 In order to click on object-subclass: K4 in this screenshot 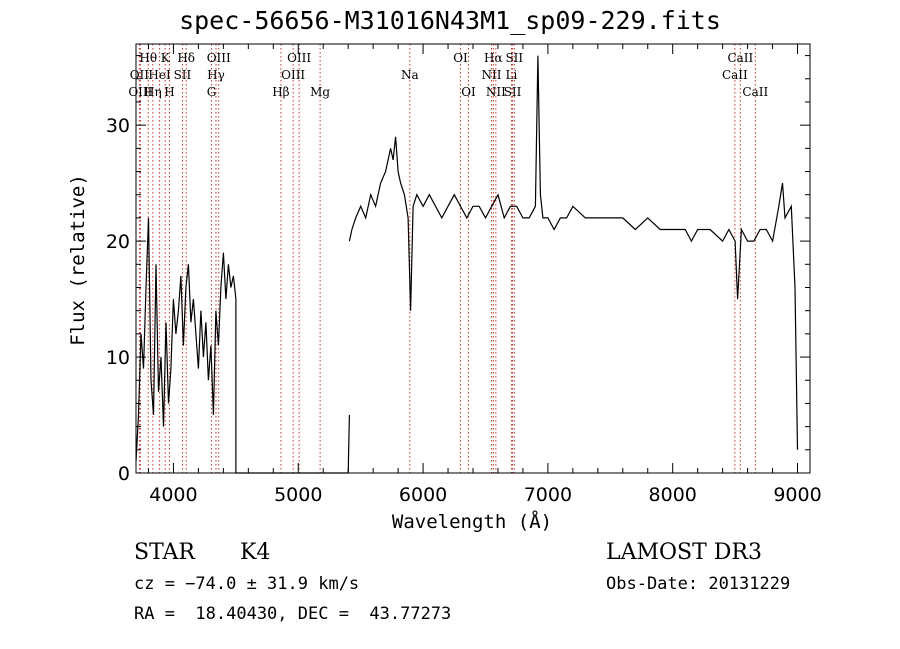, I will do `click(255, 552)`.